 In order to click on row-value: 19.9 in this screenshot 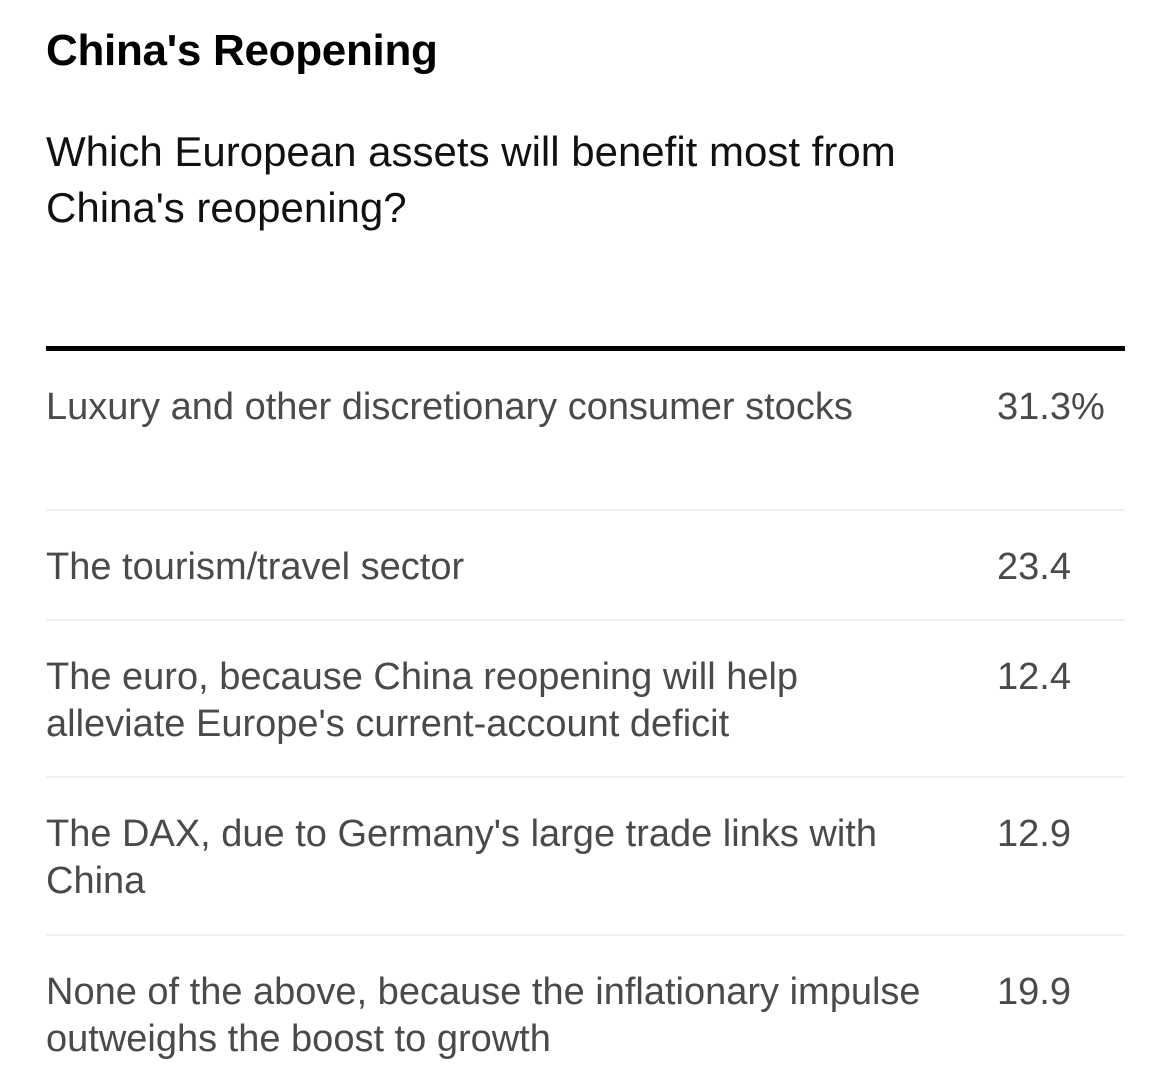, I will do `click(1034, 992)`.